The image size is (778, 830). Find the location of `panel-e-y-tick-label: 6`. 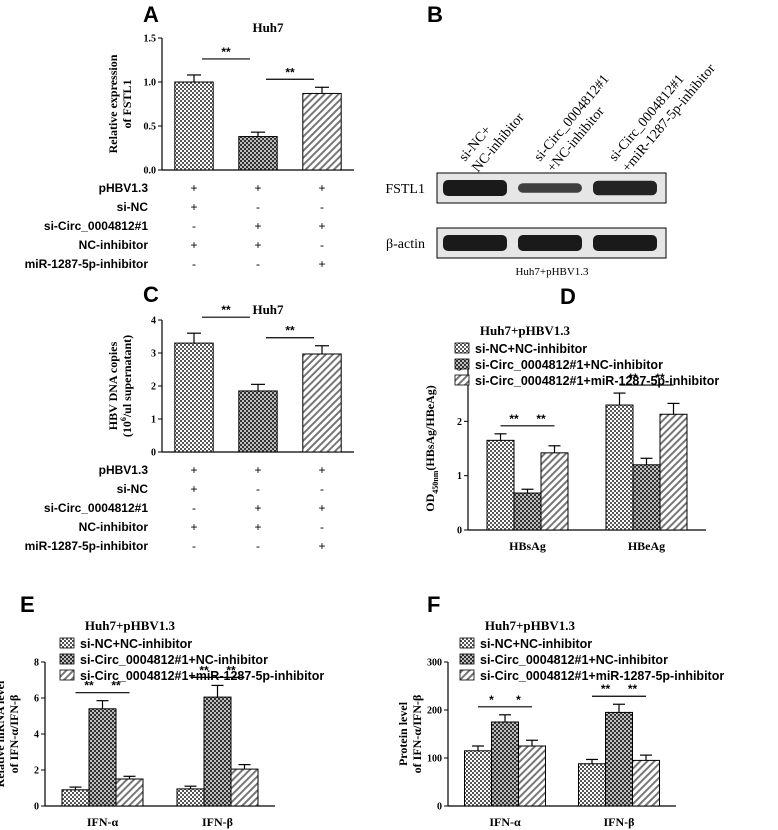

panel-e-y-tick-label: 6 is located at coordinates (36, 699).